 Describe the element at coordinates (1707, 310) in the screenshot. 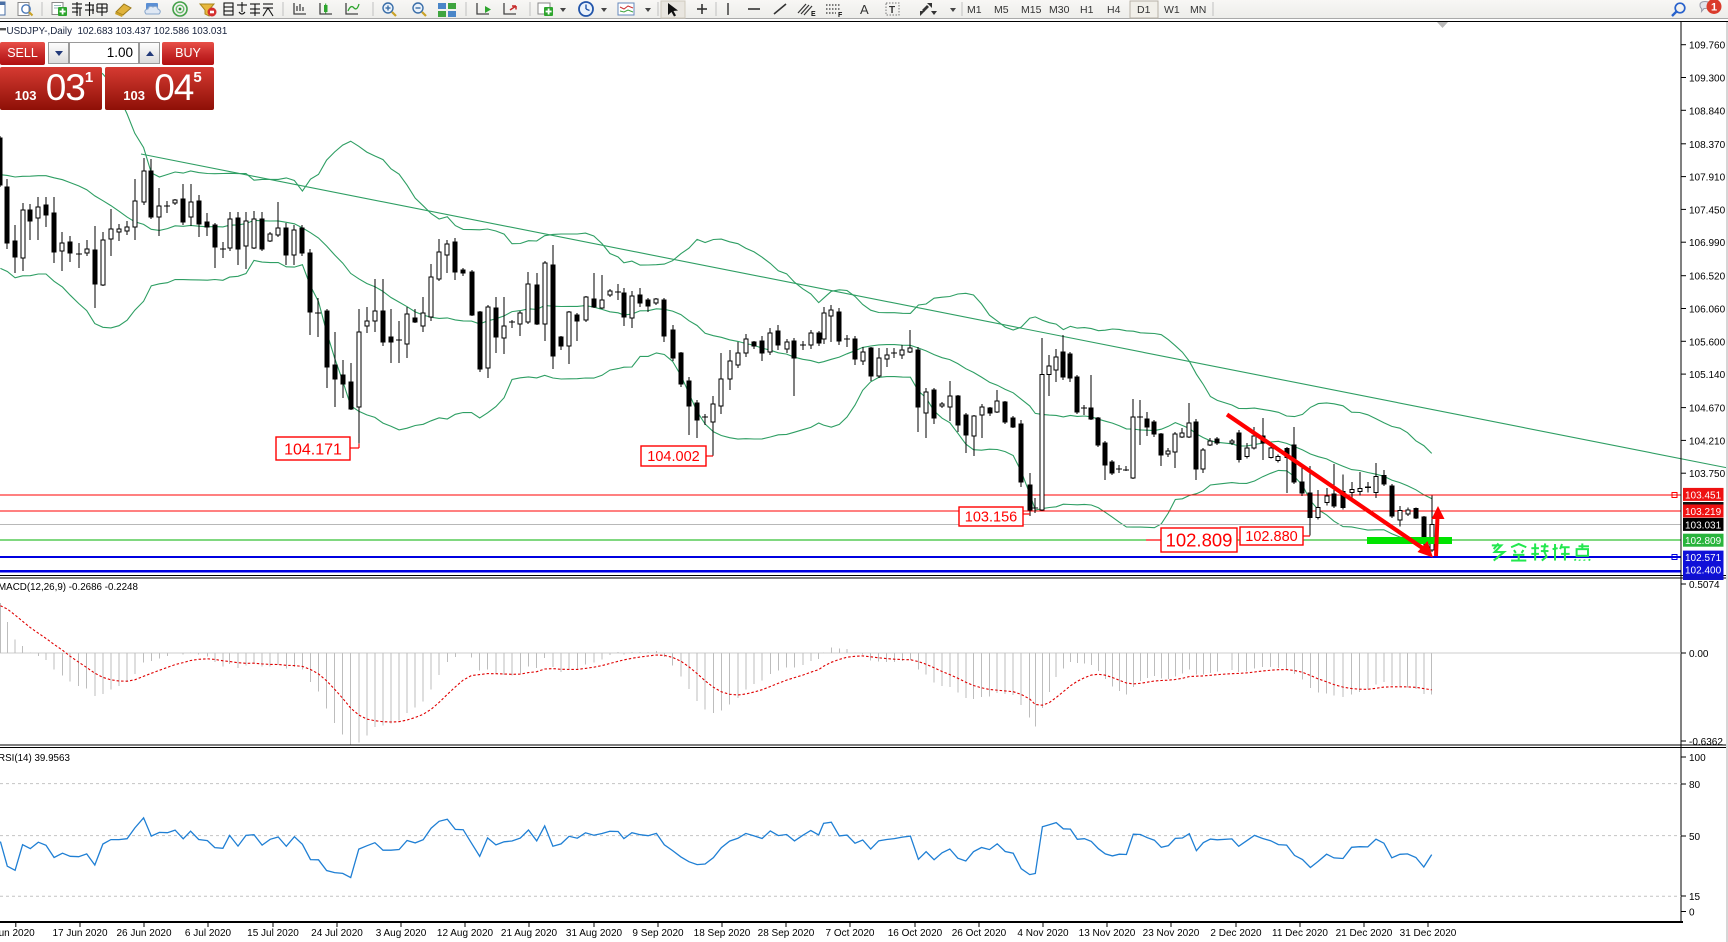

I see `svg-text: 106.060` at that location.